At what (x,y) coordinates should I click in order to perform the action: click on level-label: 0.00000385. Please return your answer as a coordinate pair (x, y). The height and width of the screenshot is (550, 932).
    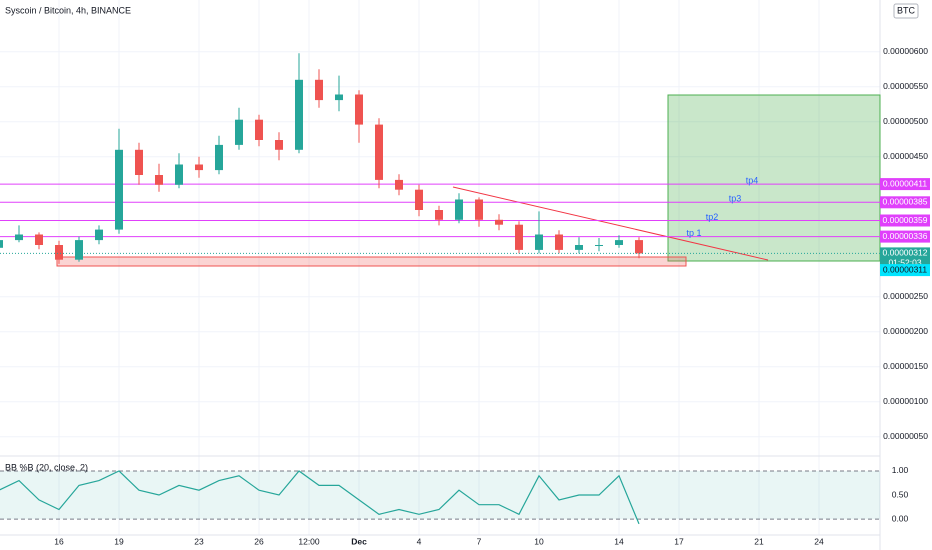
    Looking at the image, I should click on (905, 202).